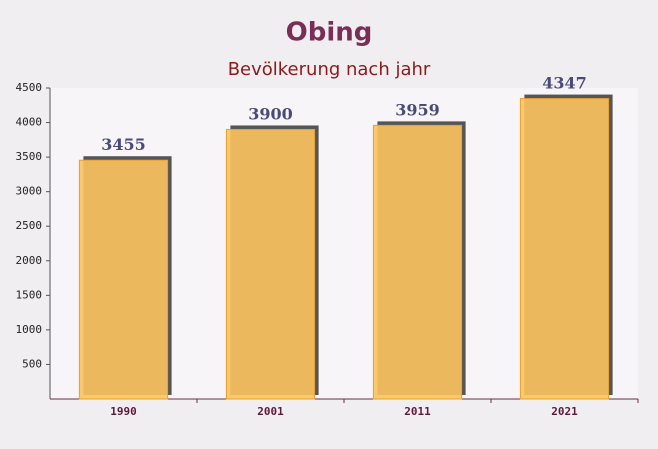 This screenshot has height=449, width=658. What do you see at coordinates (564, 83) in the screenshot?
I see `value-label: 4347` at bounding box center [564, 83].